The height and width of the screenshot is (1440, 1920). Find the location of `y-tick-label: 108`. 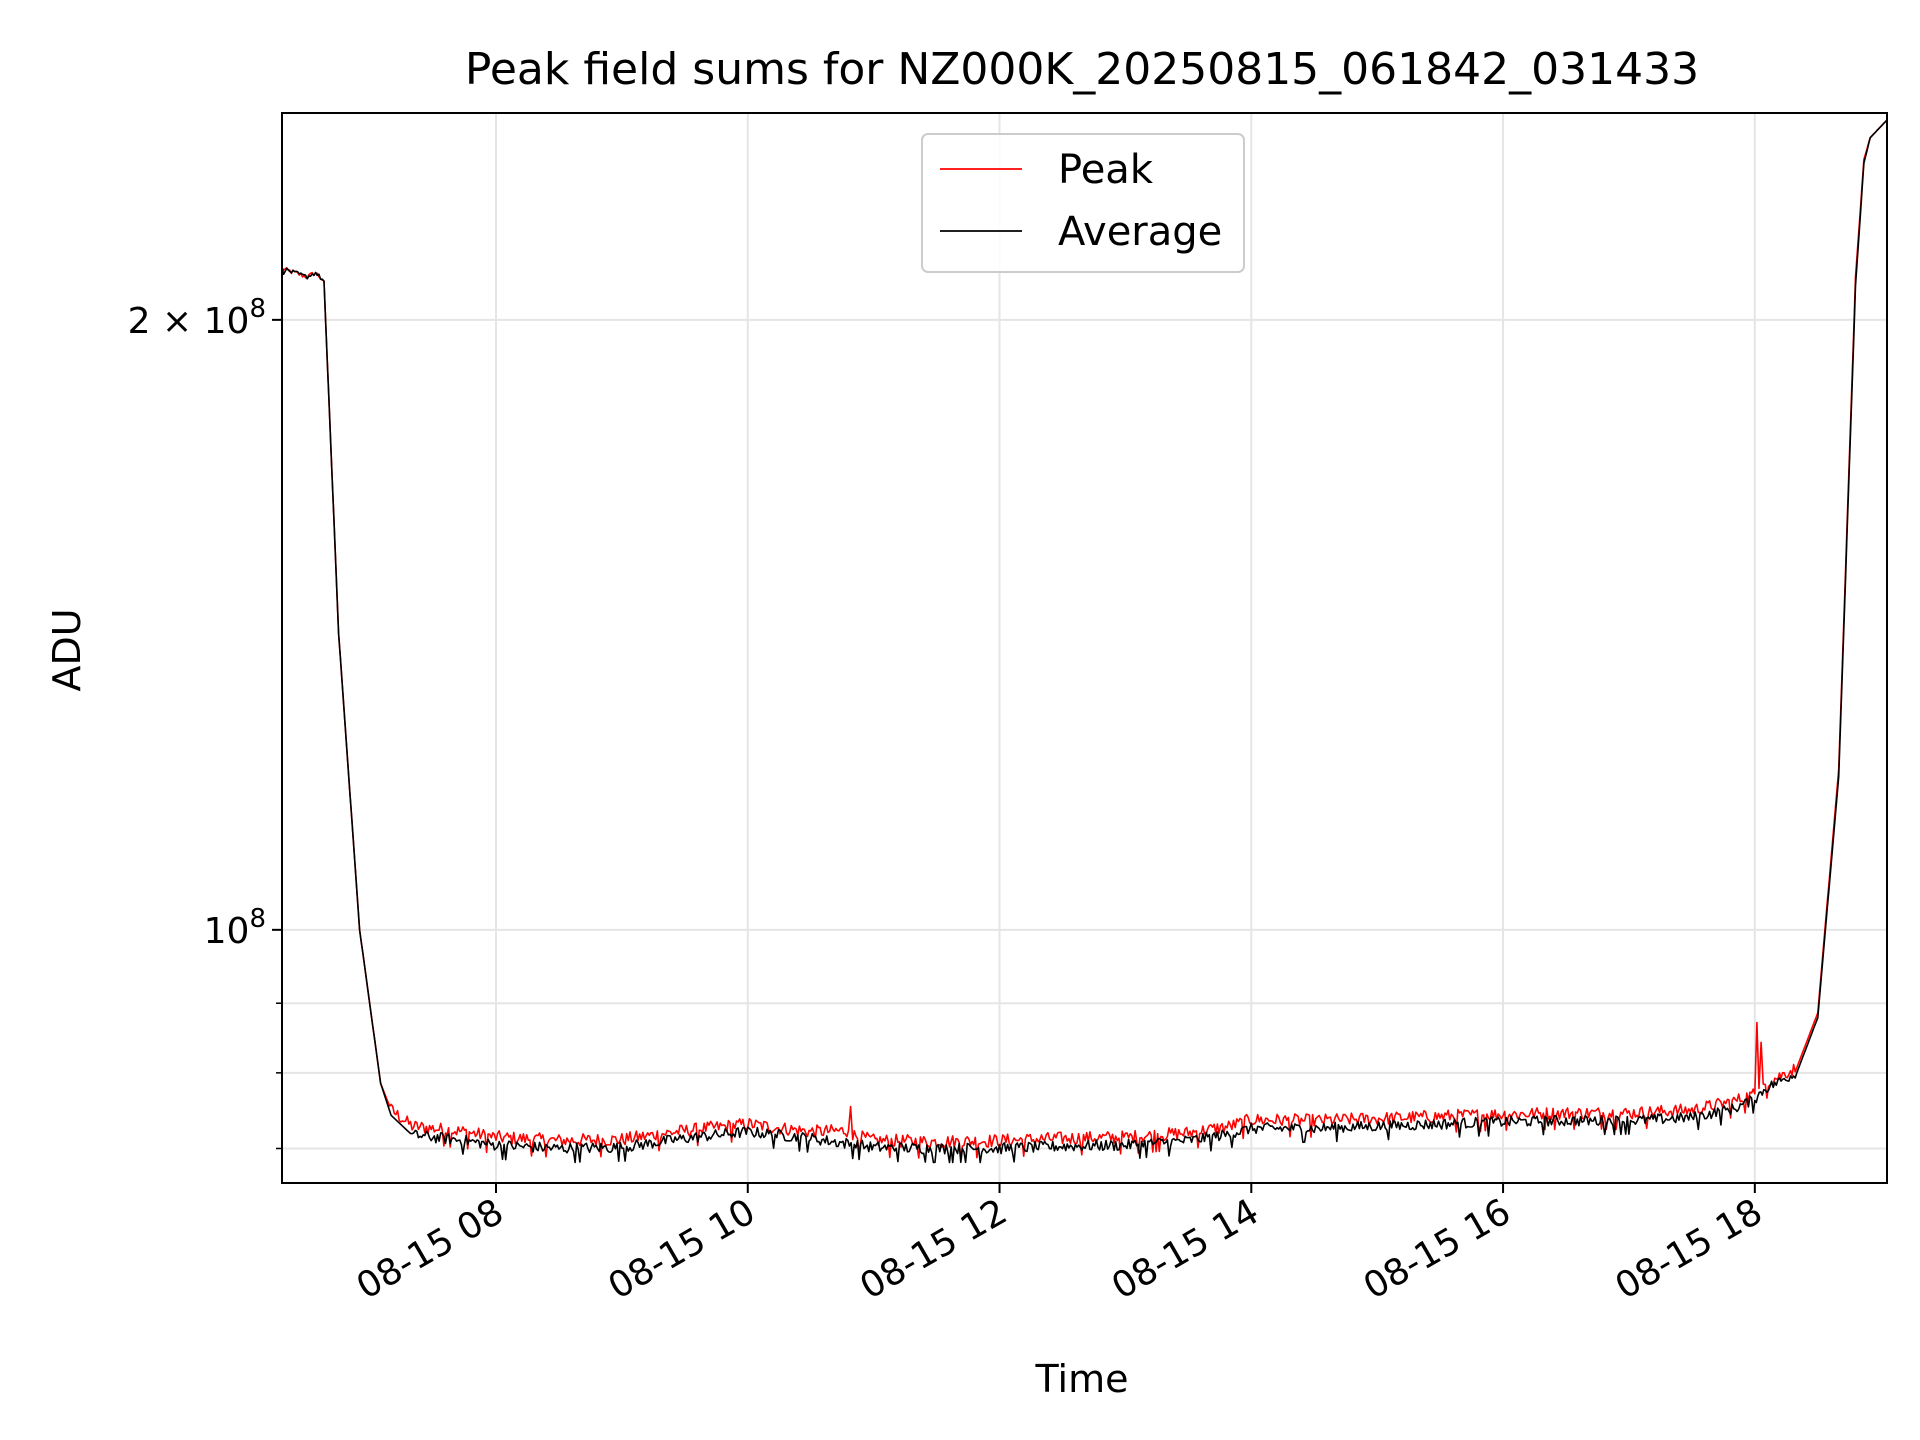

y-tick-label: 108 is located at coordinates (235, 928).